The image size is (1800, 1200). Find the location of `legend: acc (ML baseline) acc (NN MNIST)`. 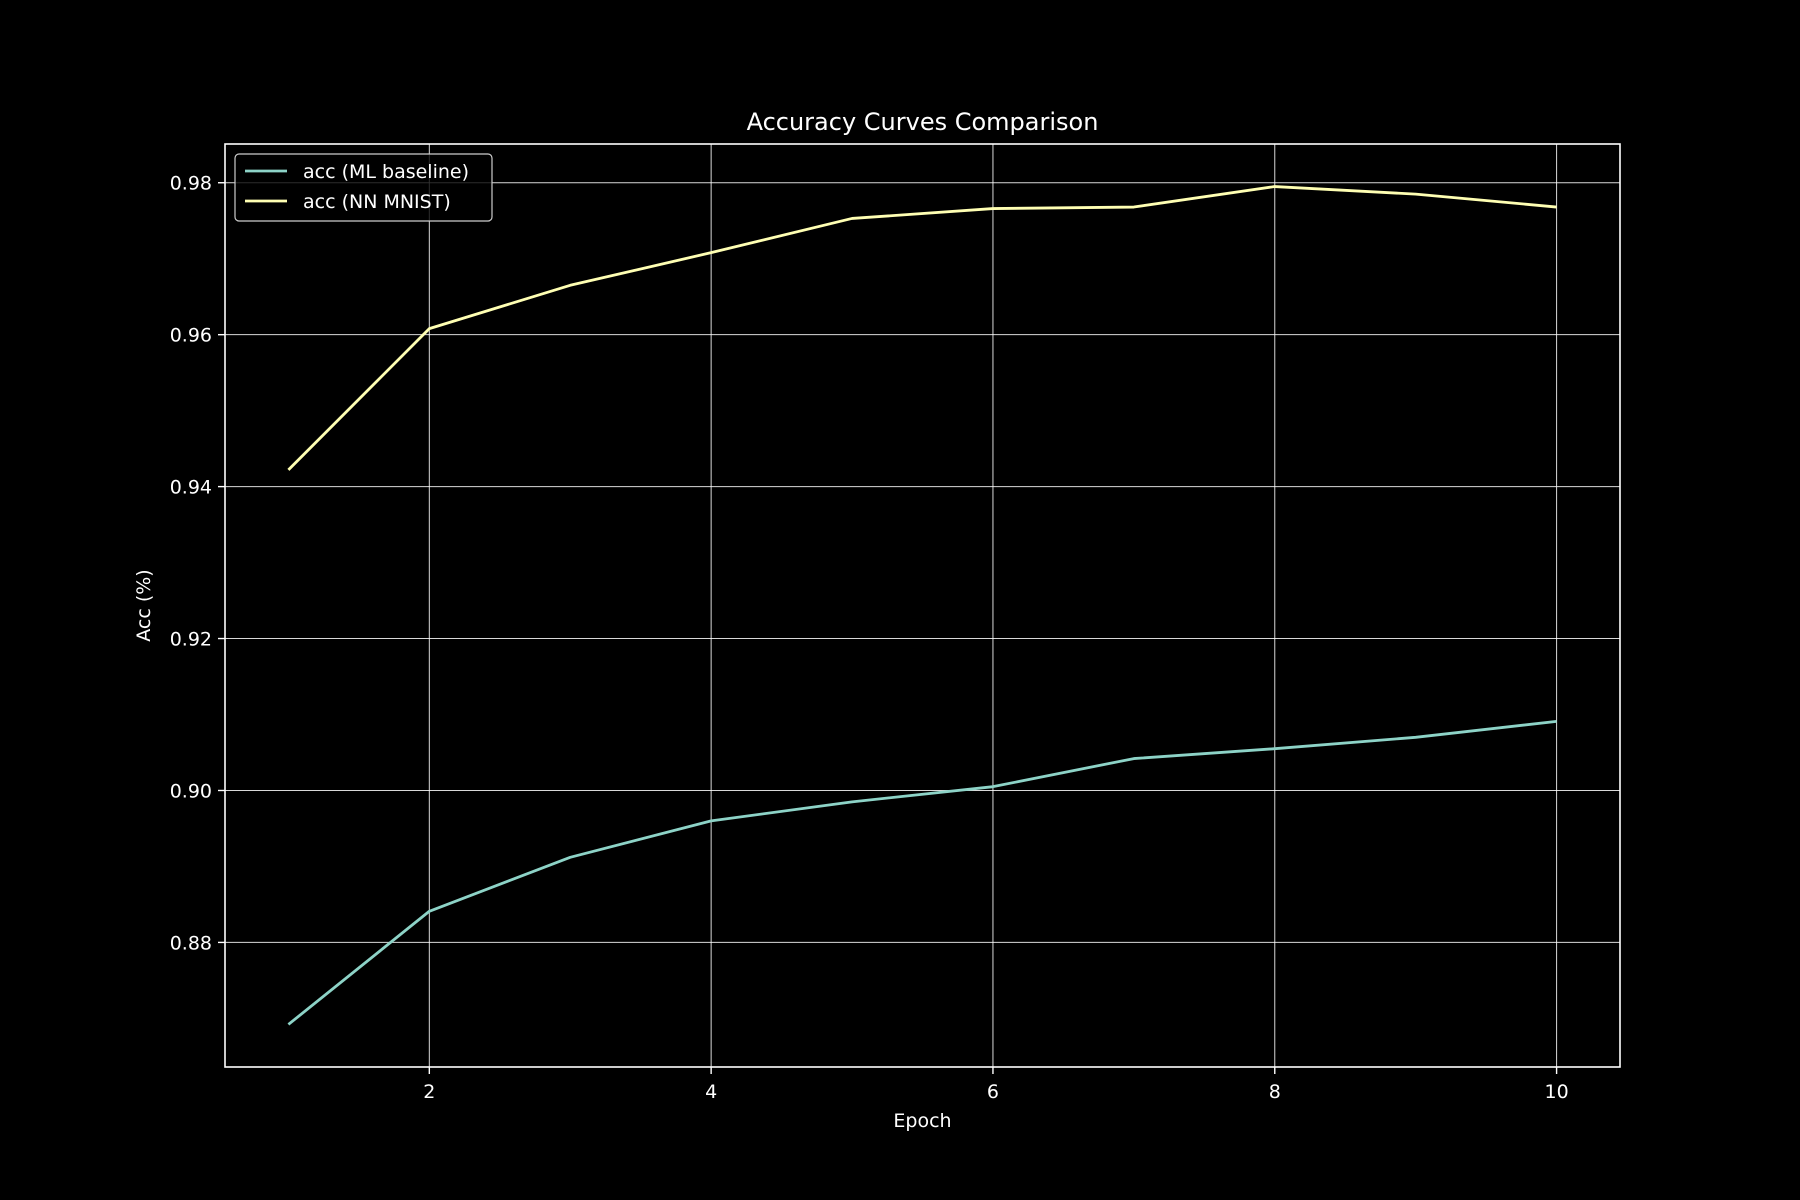

legend: acc (ML baseline) acc (NN MNIST) is located at coordinates (363, 187).